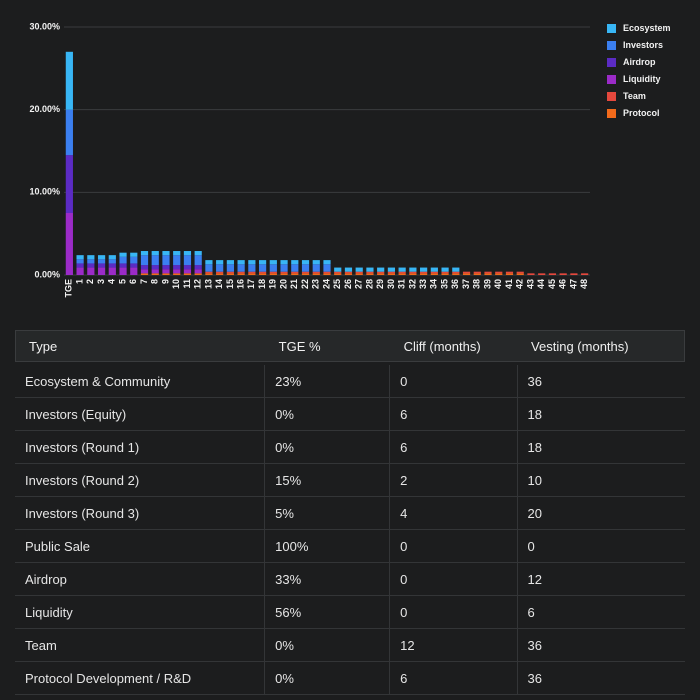  Describe the element at coordinates (563, 284) in the screenshot. I see `x-tick-label: 46` at that location.